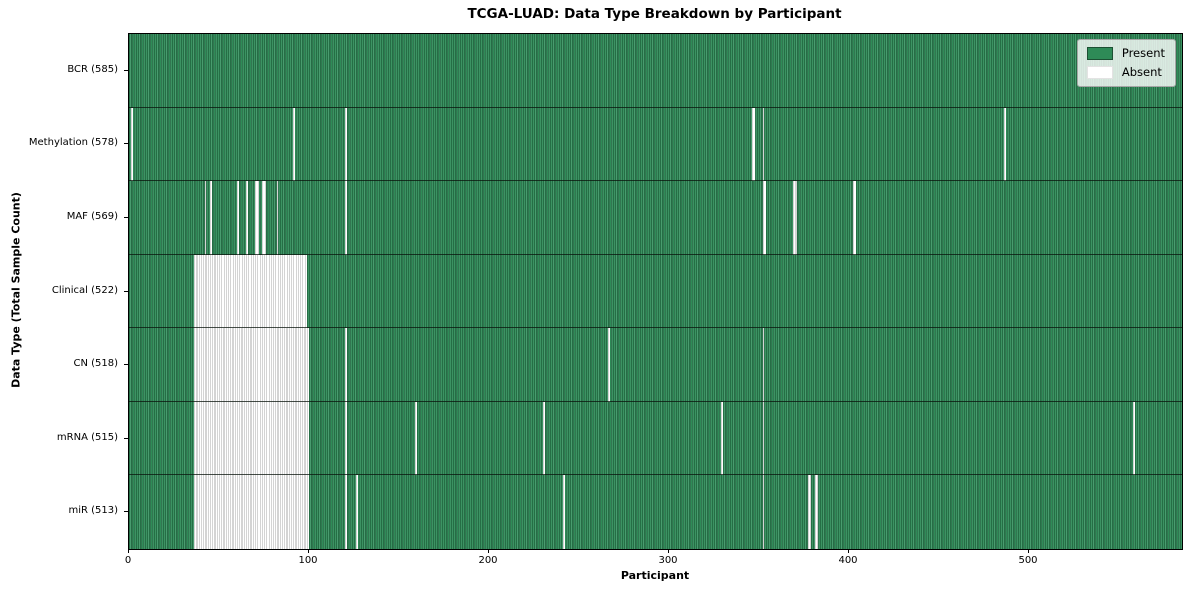 The image size is (1200, 600). Describe the element at coordinates (655, 575) in the screenshot. I see `x-axis-label: Participant` at that location.